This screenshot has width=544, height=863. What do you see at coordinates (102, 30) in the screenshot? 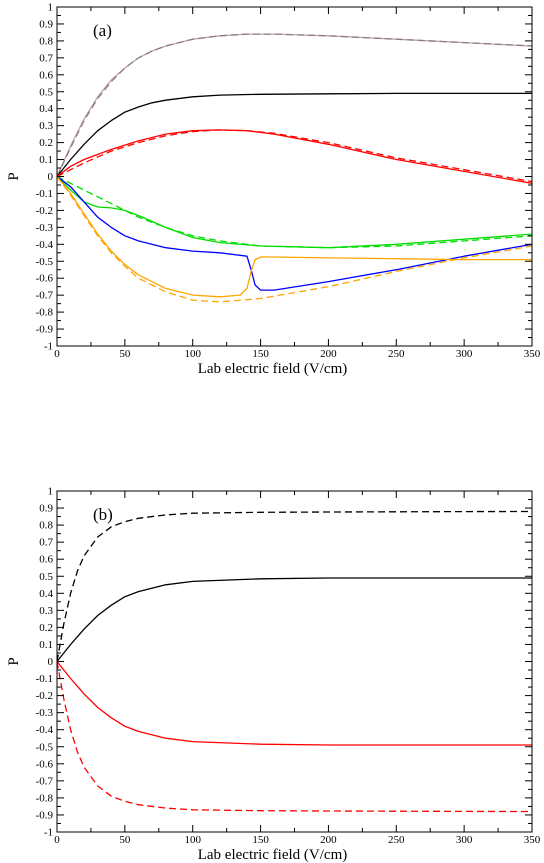
I see `panel-label: (a)` at bounding box center [102, 30].